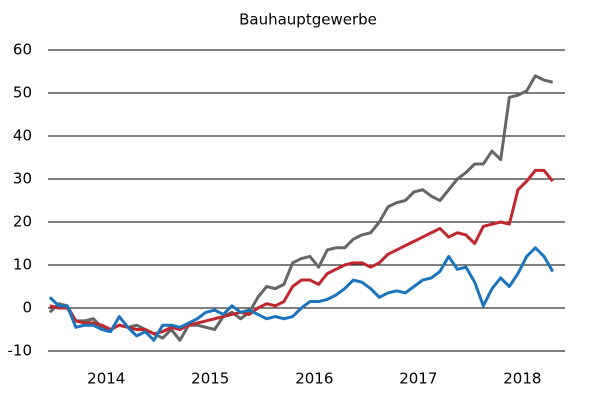 The height and width of the screenshot is (406, 589). What do you see at coordinates (106, 379) in the screenshot?
I see `x-tick-label: 2014` at bounding box center [106, 379].